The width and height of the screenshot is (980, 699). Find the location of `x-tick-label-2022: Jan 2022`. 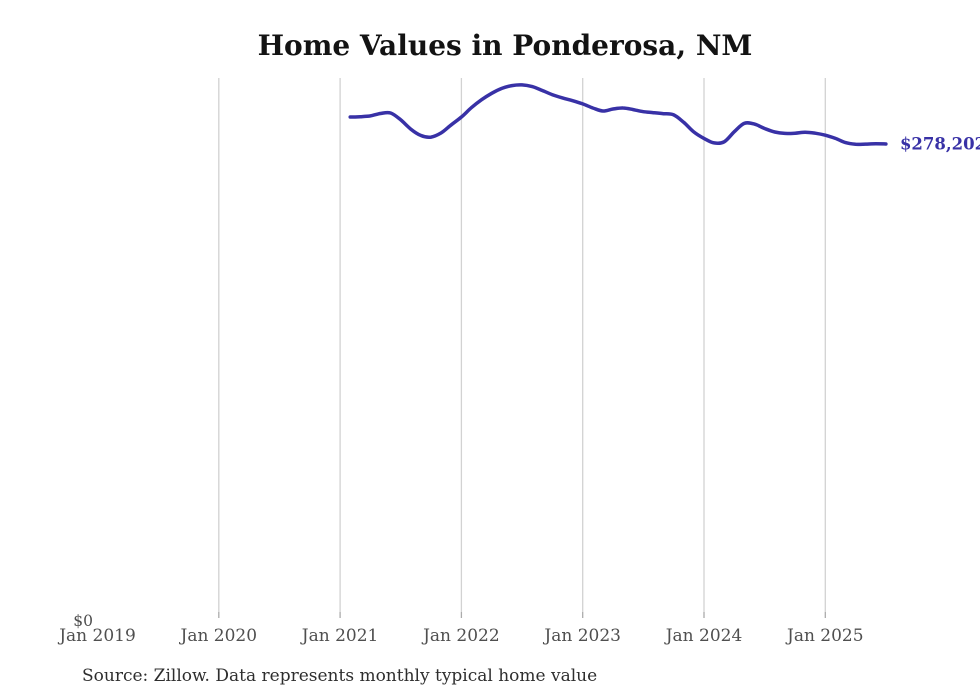

x-tick-label-2022: Jan 2022 is located at coordinates (460, 636).